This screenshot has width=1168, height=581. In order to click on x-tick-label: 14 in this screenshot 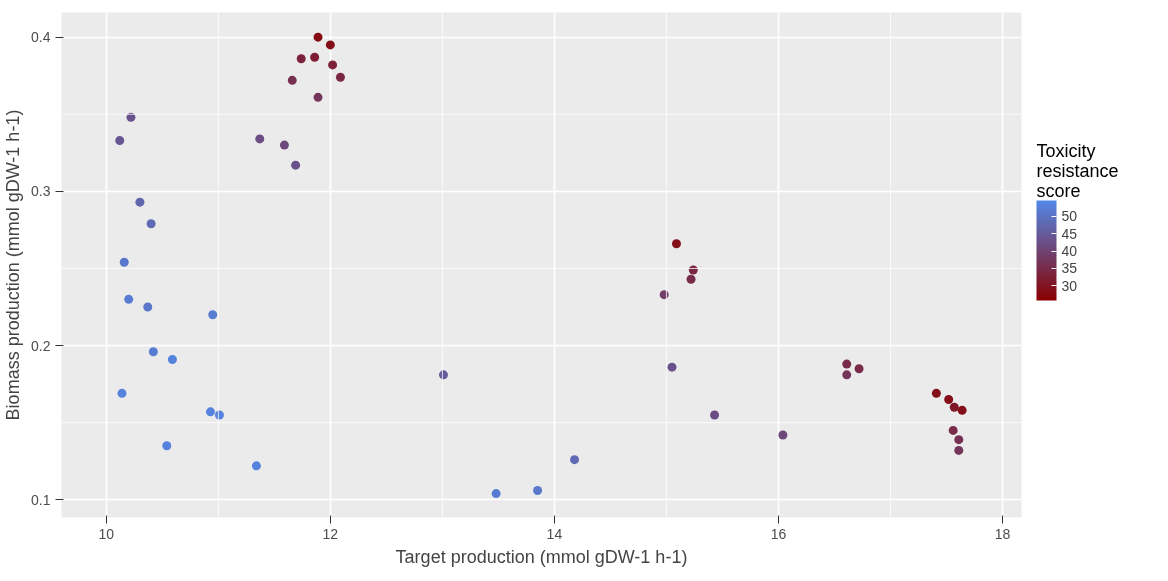, I will do `click(554, 533)`.